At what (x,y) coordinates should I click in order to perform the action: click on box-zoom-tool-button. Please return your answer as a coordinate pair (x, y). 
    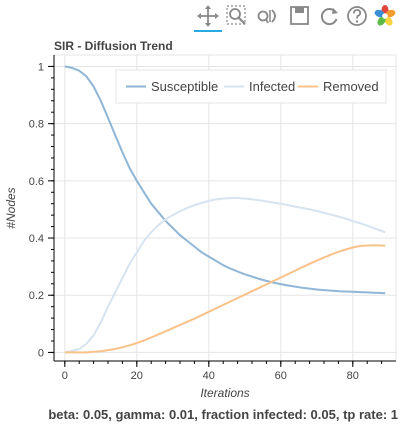
    Looking at the image, I should click on (237, 16).